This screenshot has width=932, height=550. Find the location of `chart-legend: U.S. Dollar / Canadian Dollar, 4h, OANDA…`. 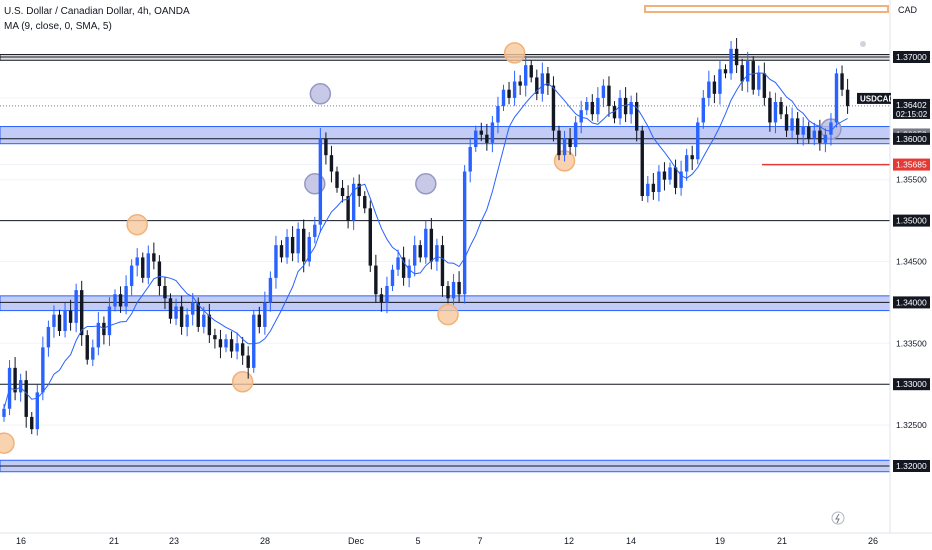

chart-legend: U.S. Dollar / Canadian Dollar, 4h, OANDA… is located at coordinates (97, 19).